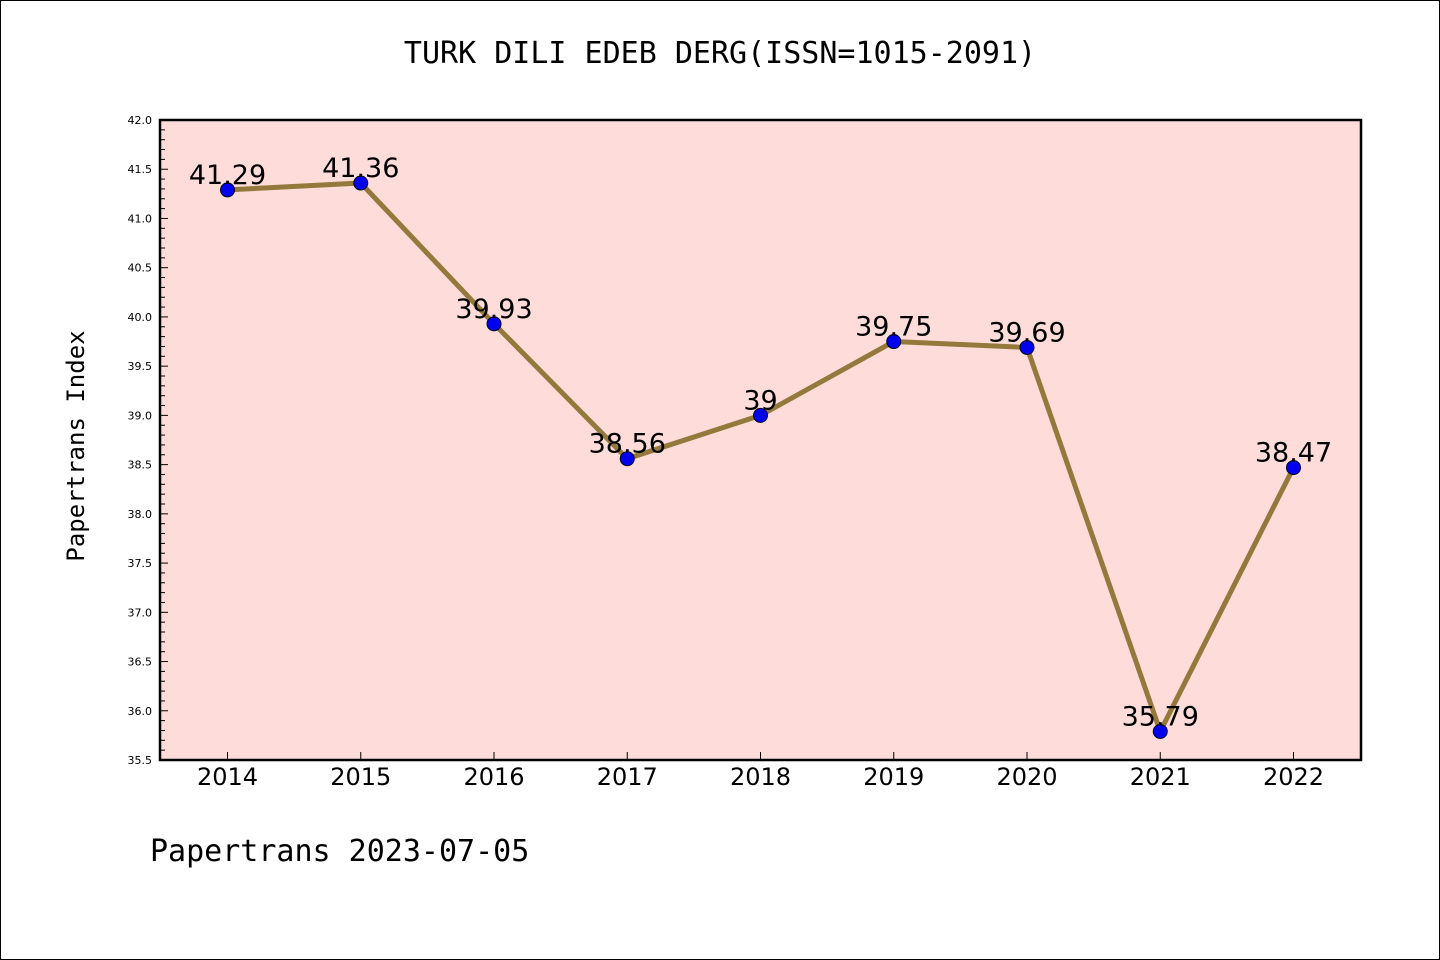 This screenshot has height=960, width=1440. What do you see at coordinates (140, 711) in the screenshot?
I see `y-tick-label: 36.0` at bounding box center [140, 711].